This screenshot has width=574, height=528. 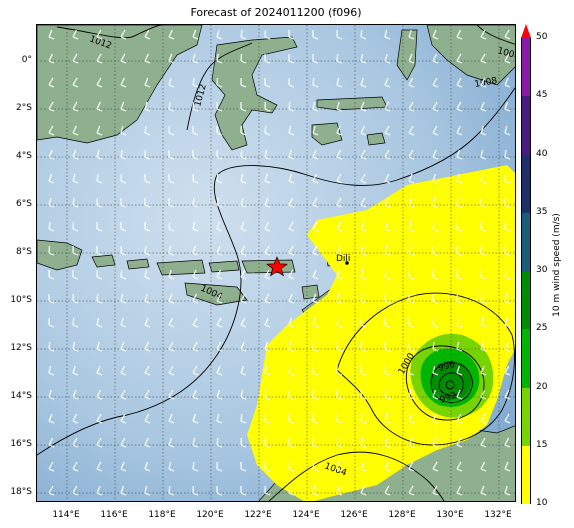 I want to click on lat-label: 16°S, so click(x=21, y=444).